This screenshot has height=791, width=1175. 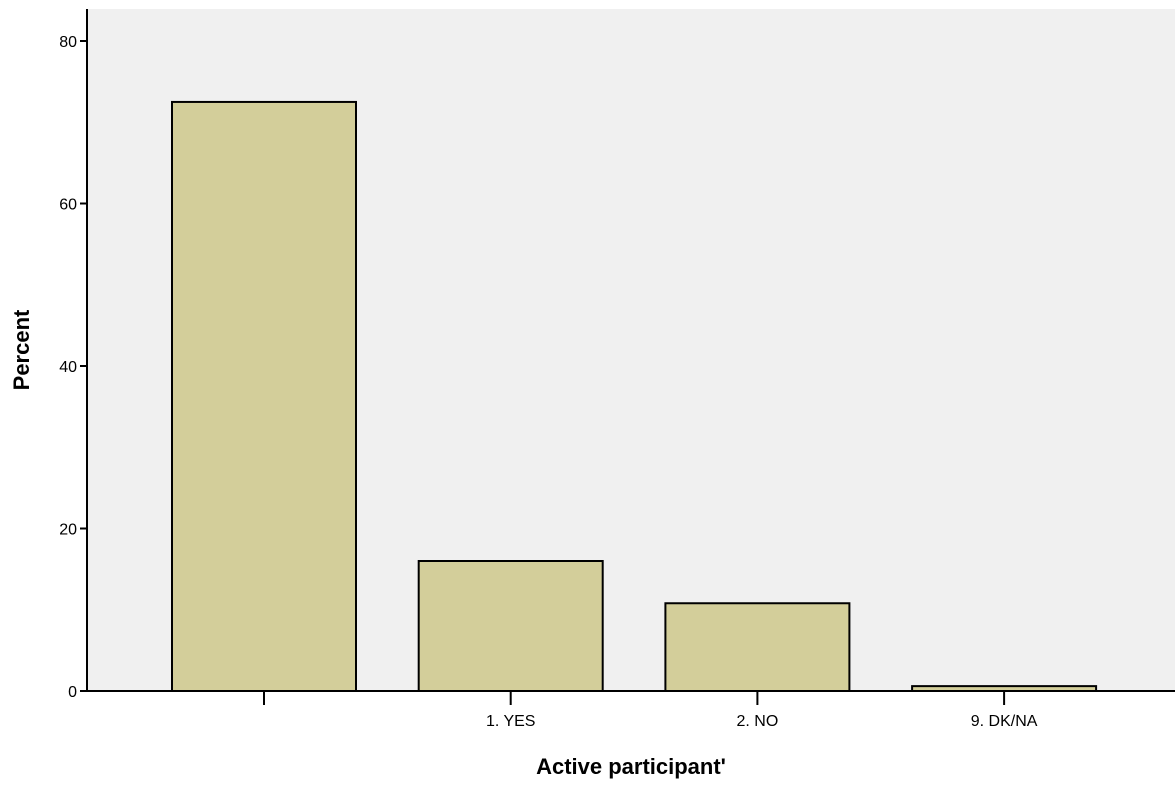 I want to click on y-axis-ticks: 0 20 40 60 80, so click(x=73, y=367).